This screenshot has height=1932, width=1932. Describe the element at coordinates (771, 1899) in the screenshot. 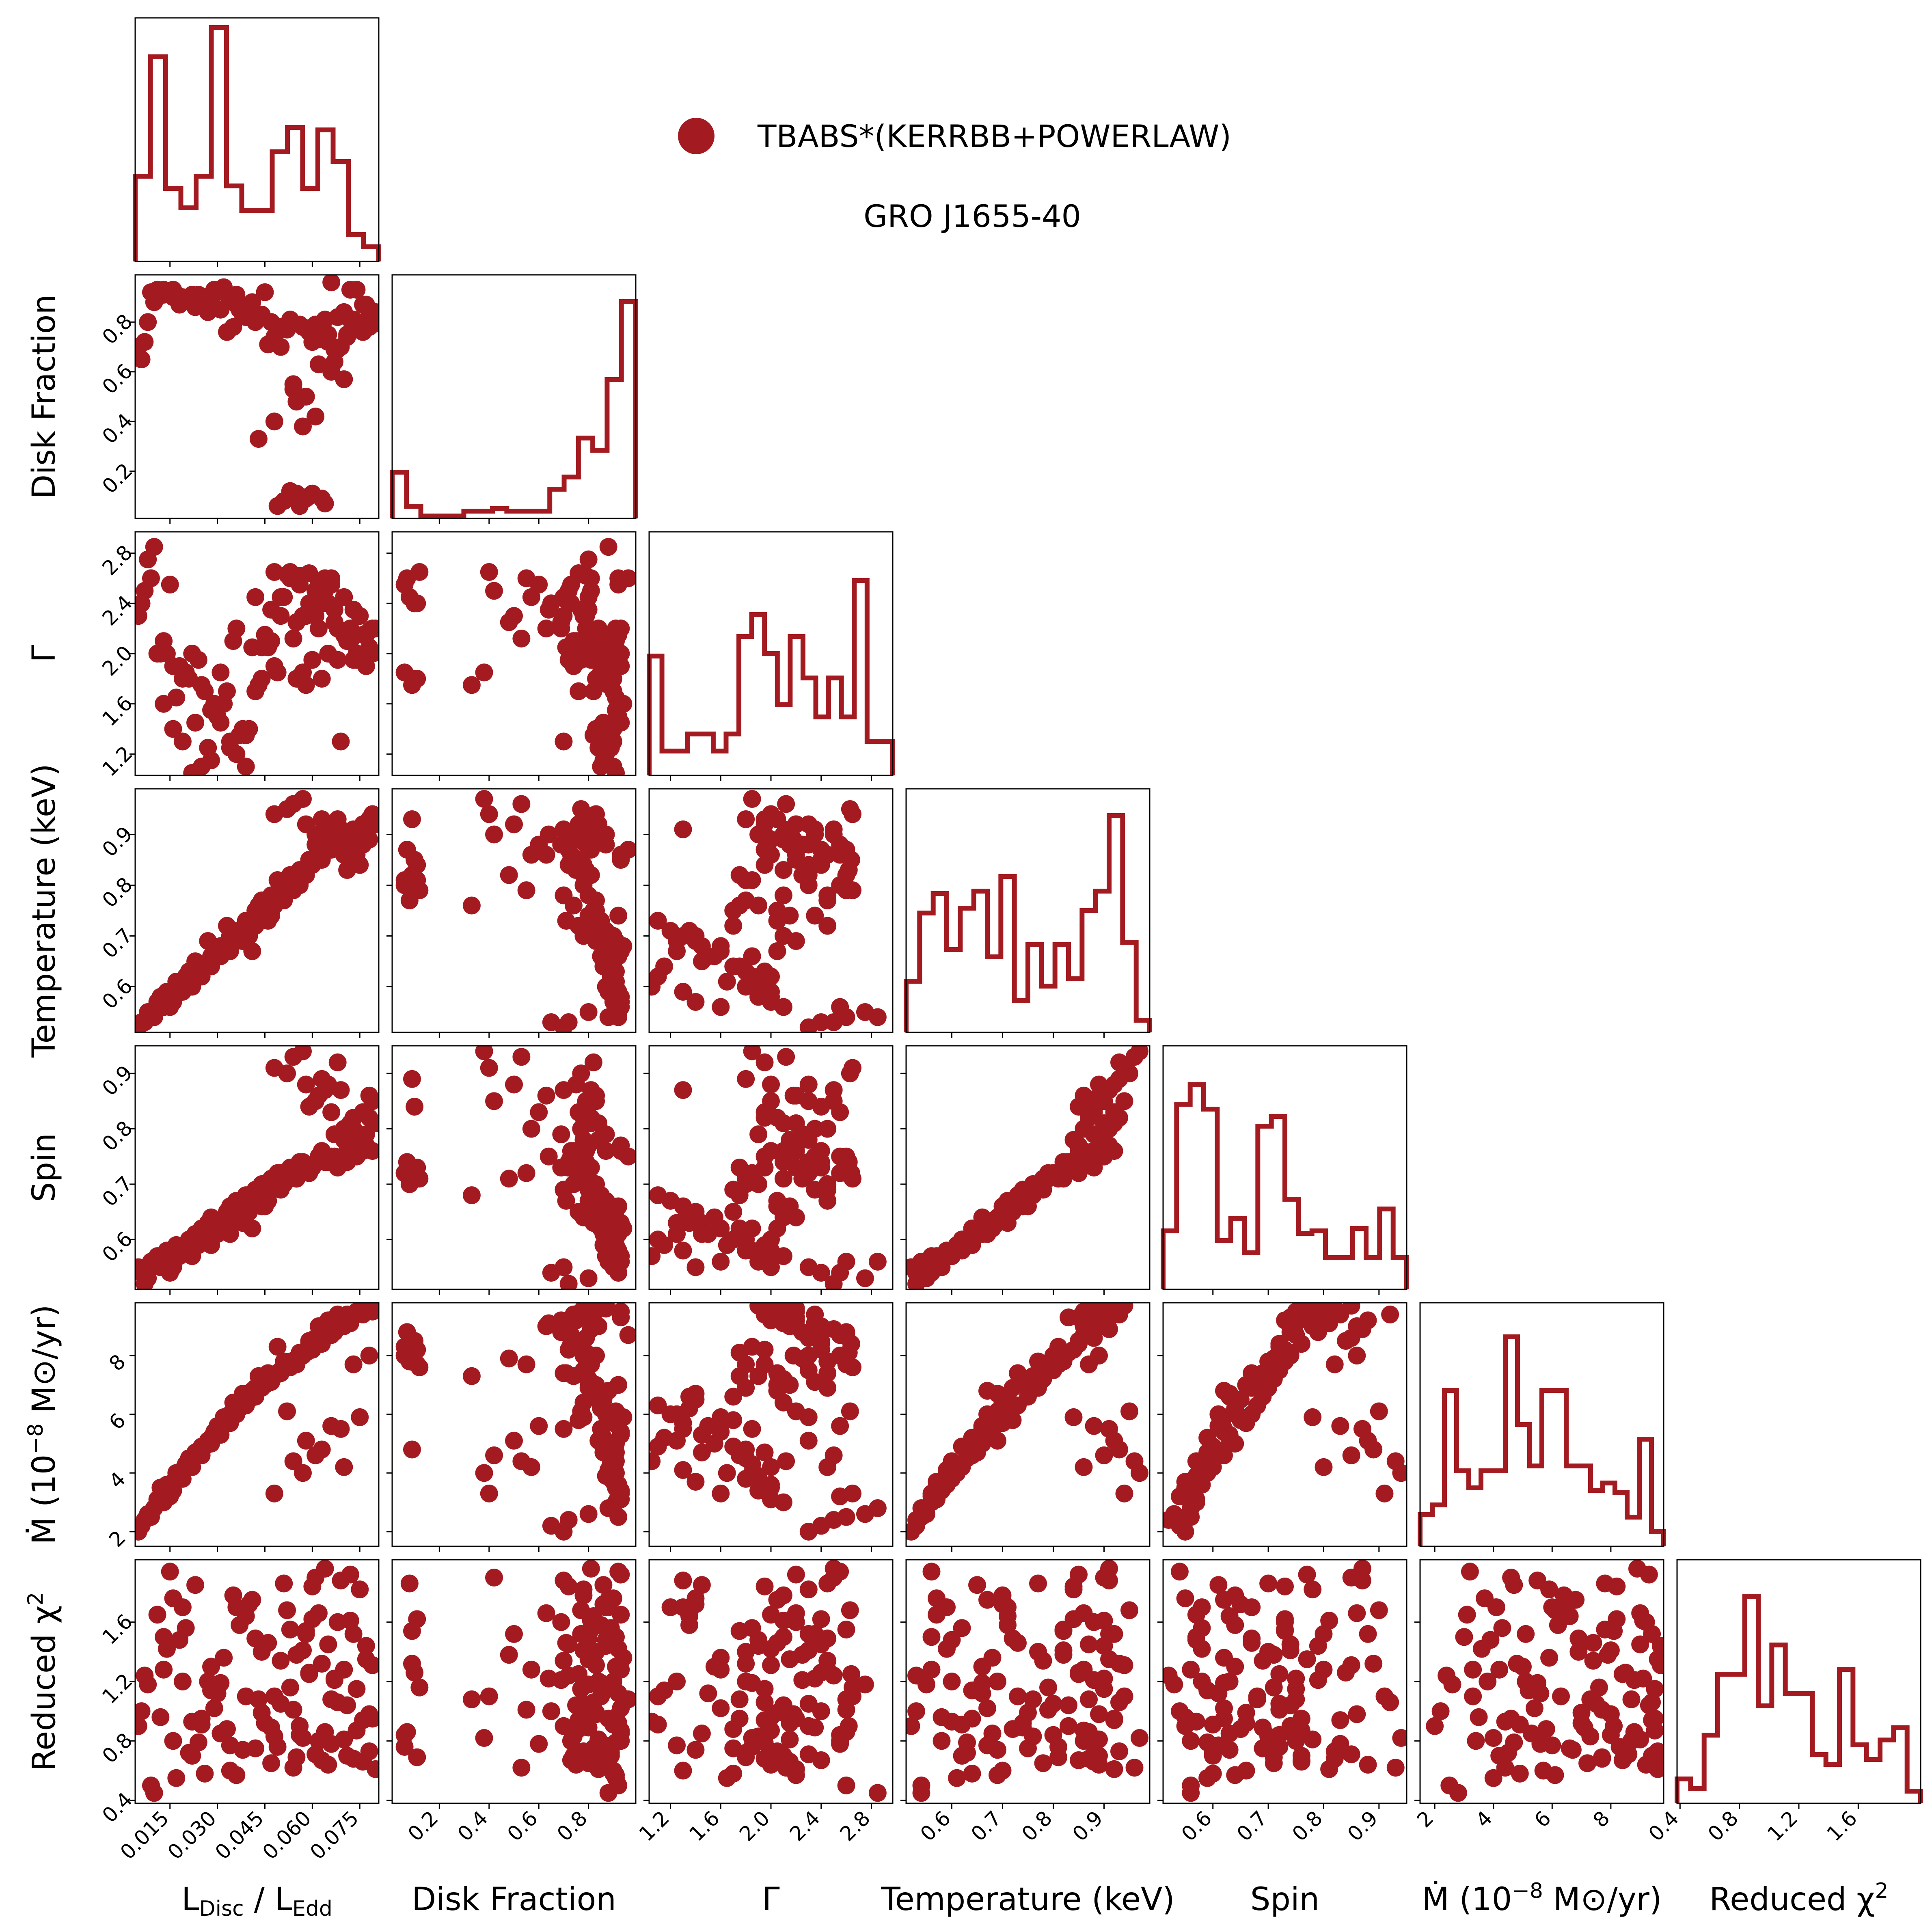

I see `axis-label-gamma: Γ` at that location.